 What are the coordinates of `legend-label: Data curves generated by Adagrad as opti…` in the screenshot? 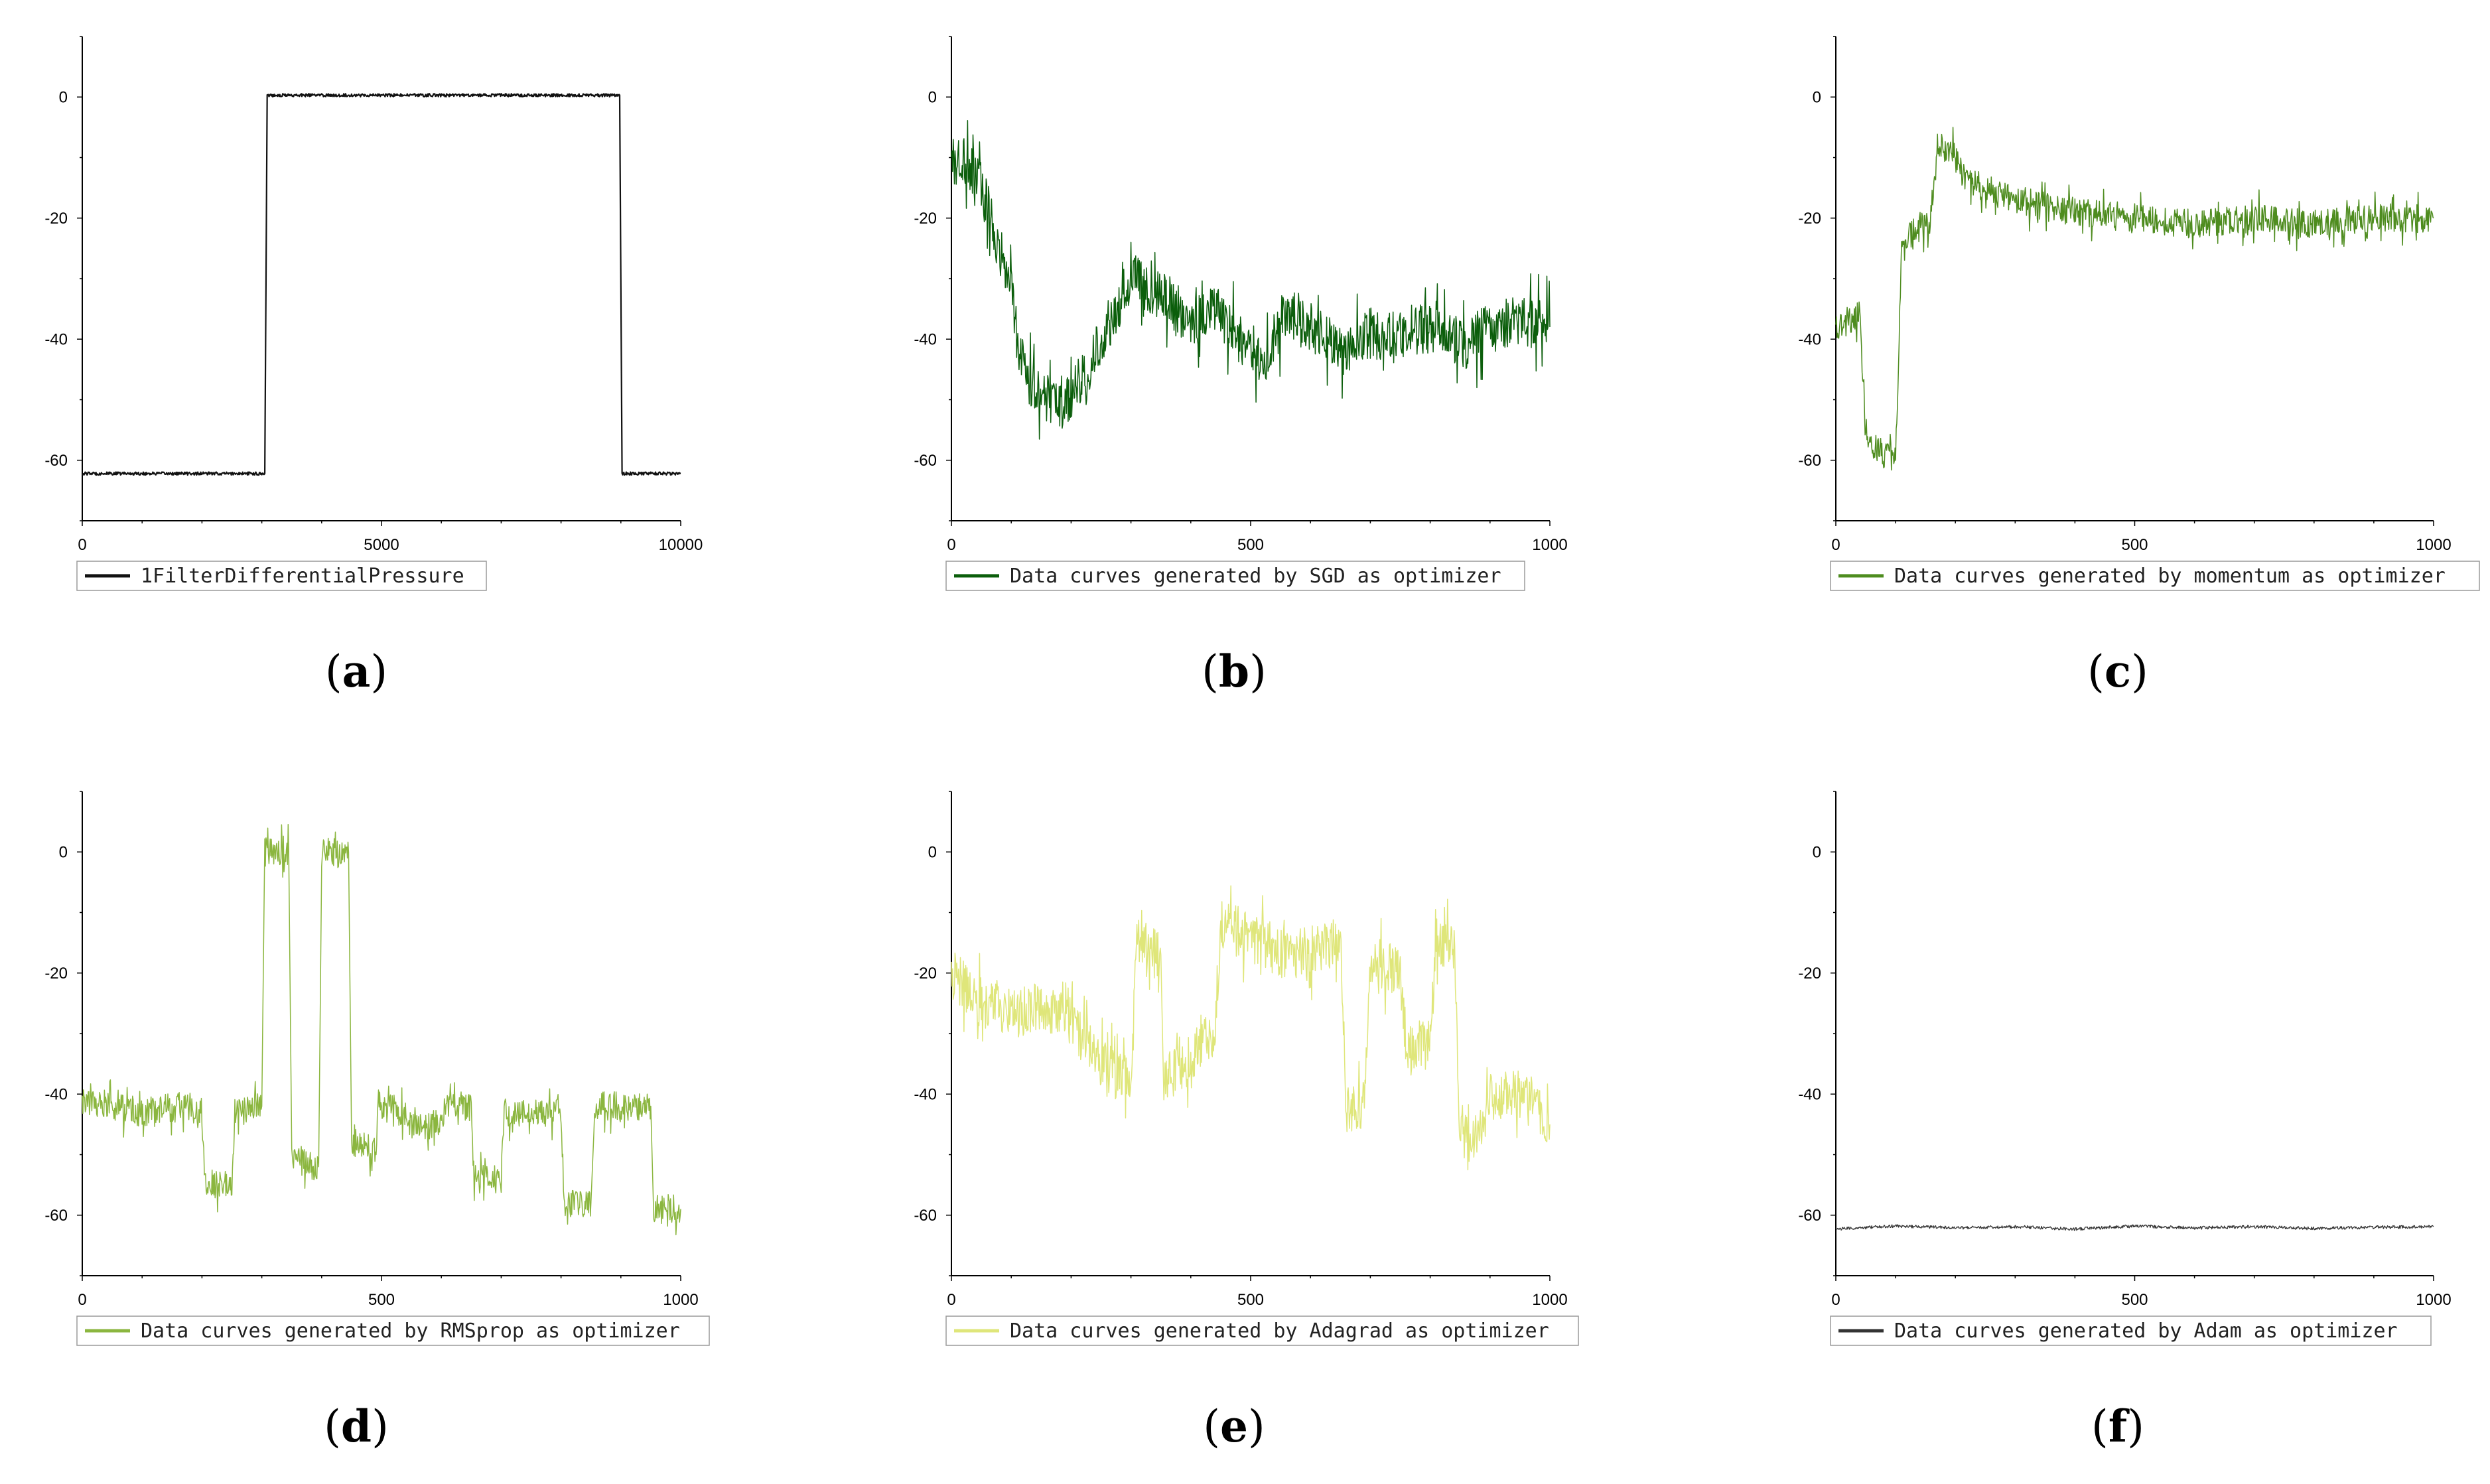 It's located at (1279, 1331).